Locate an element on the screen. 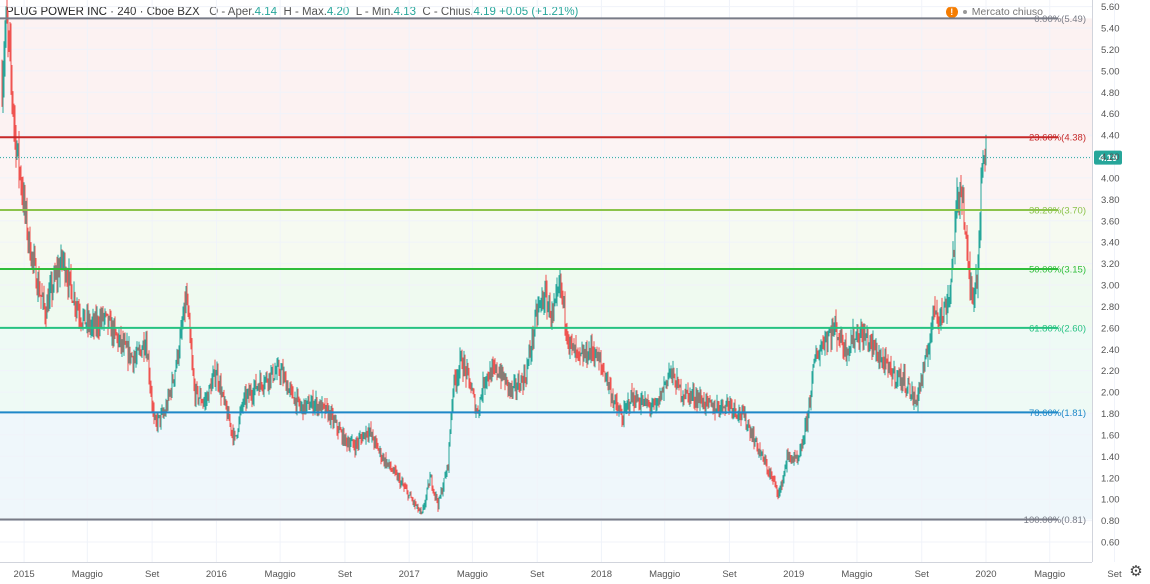  y-tick-label: 3.40 is located at coordinates (1110, 243).